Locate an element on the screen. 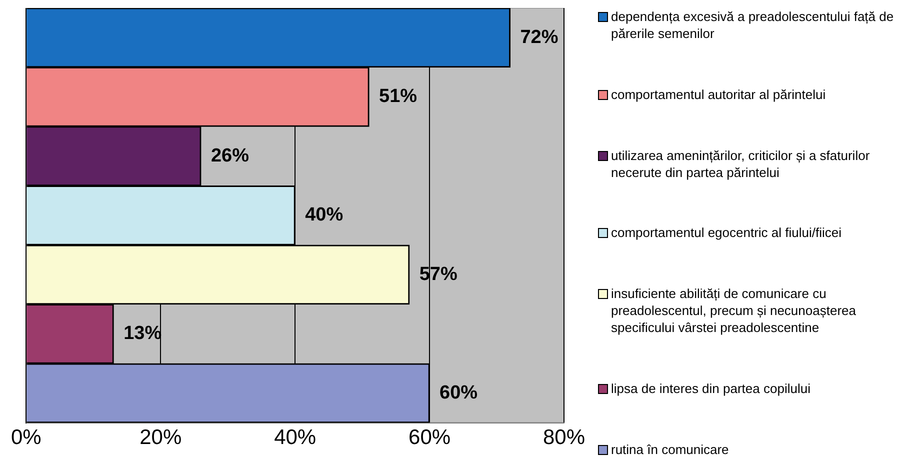  legend-label: insuficiente abilități de comunicare cu preadolescentul, precum și necunoașterea specificului vârstei preadolescentine is located at coordinates (734, 310).